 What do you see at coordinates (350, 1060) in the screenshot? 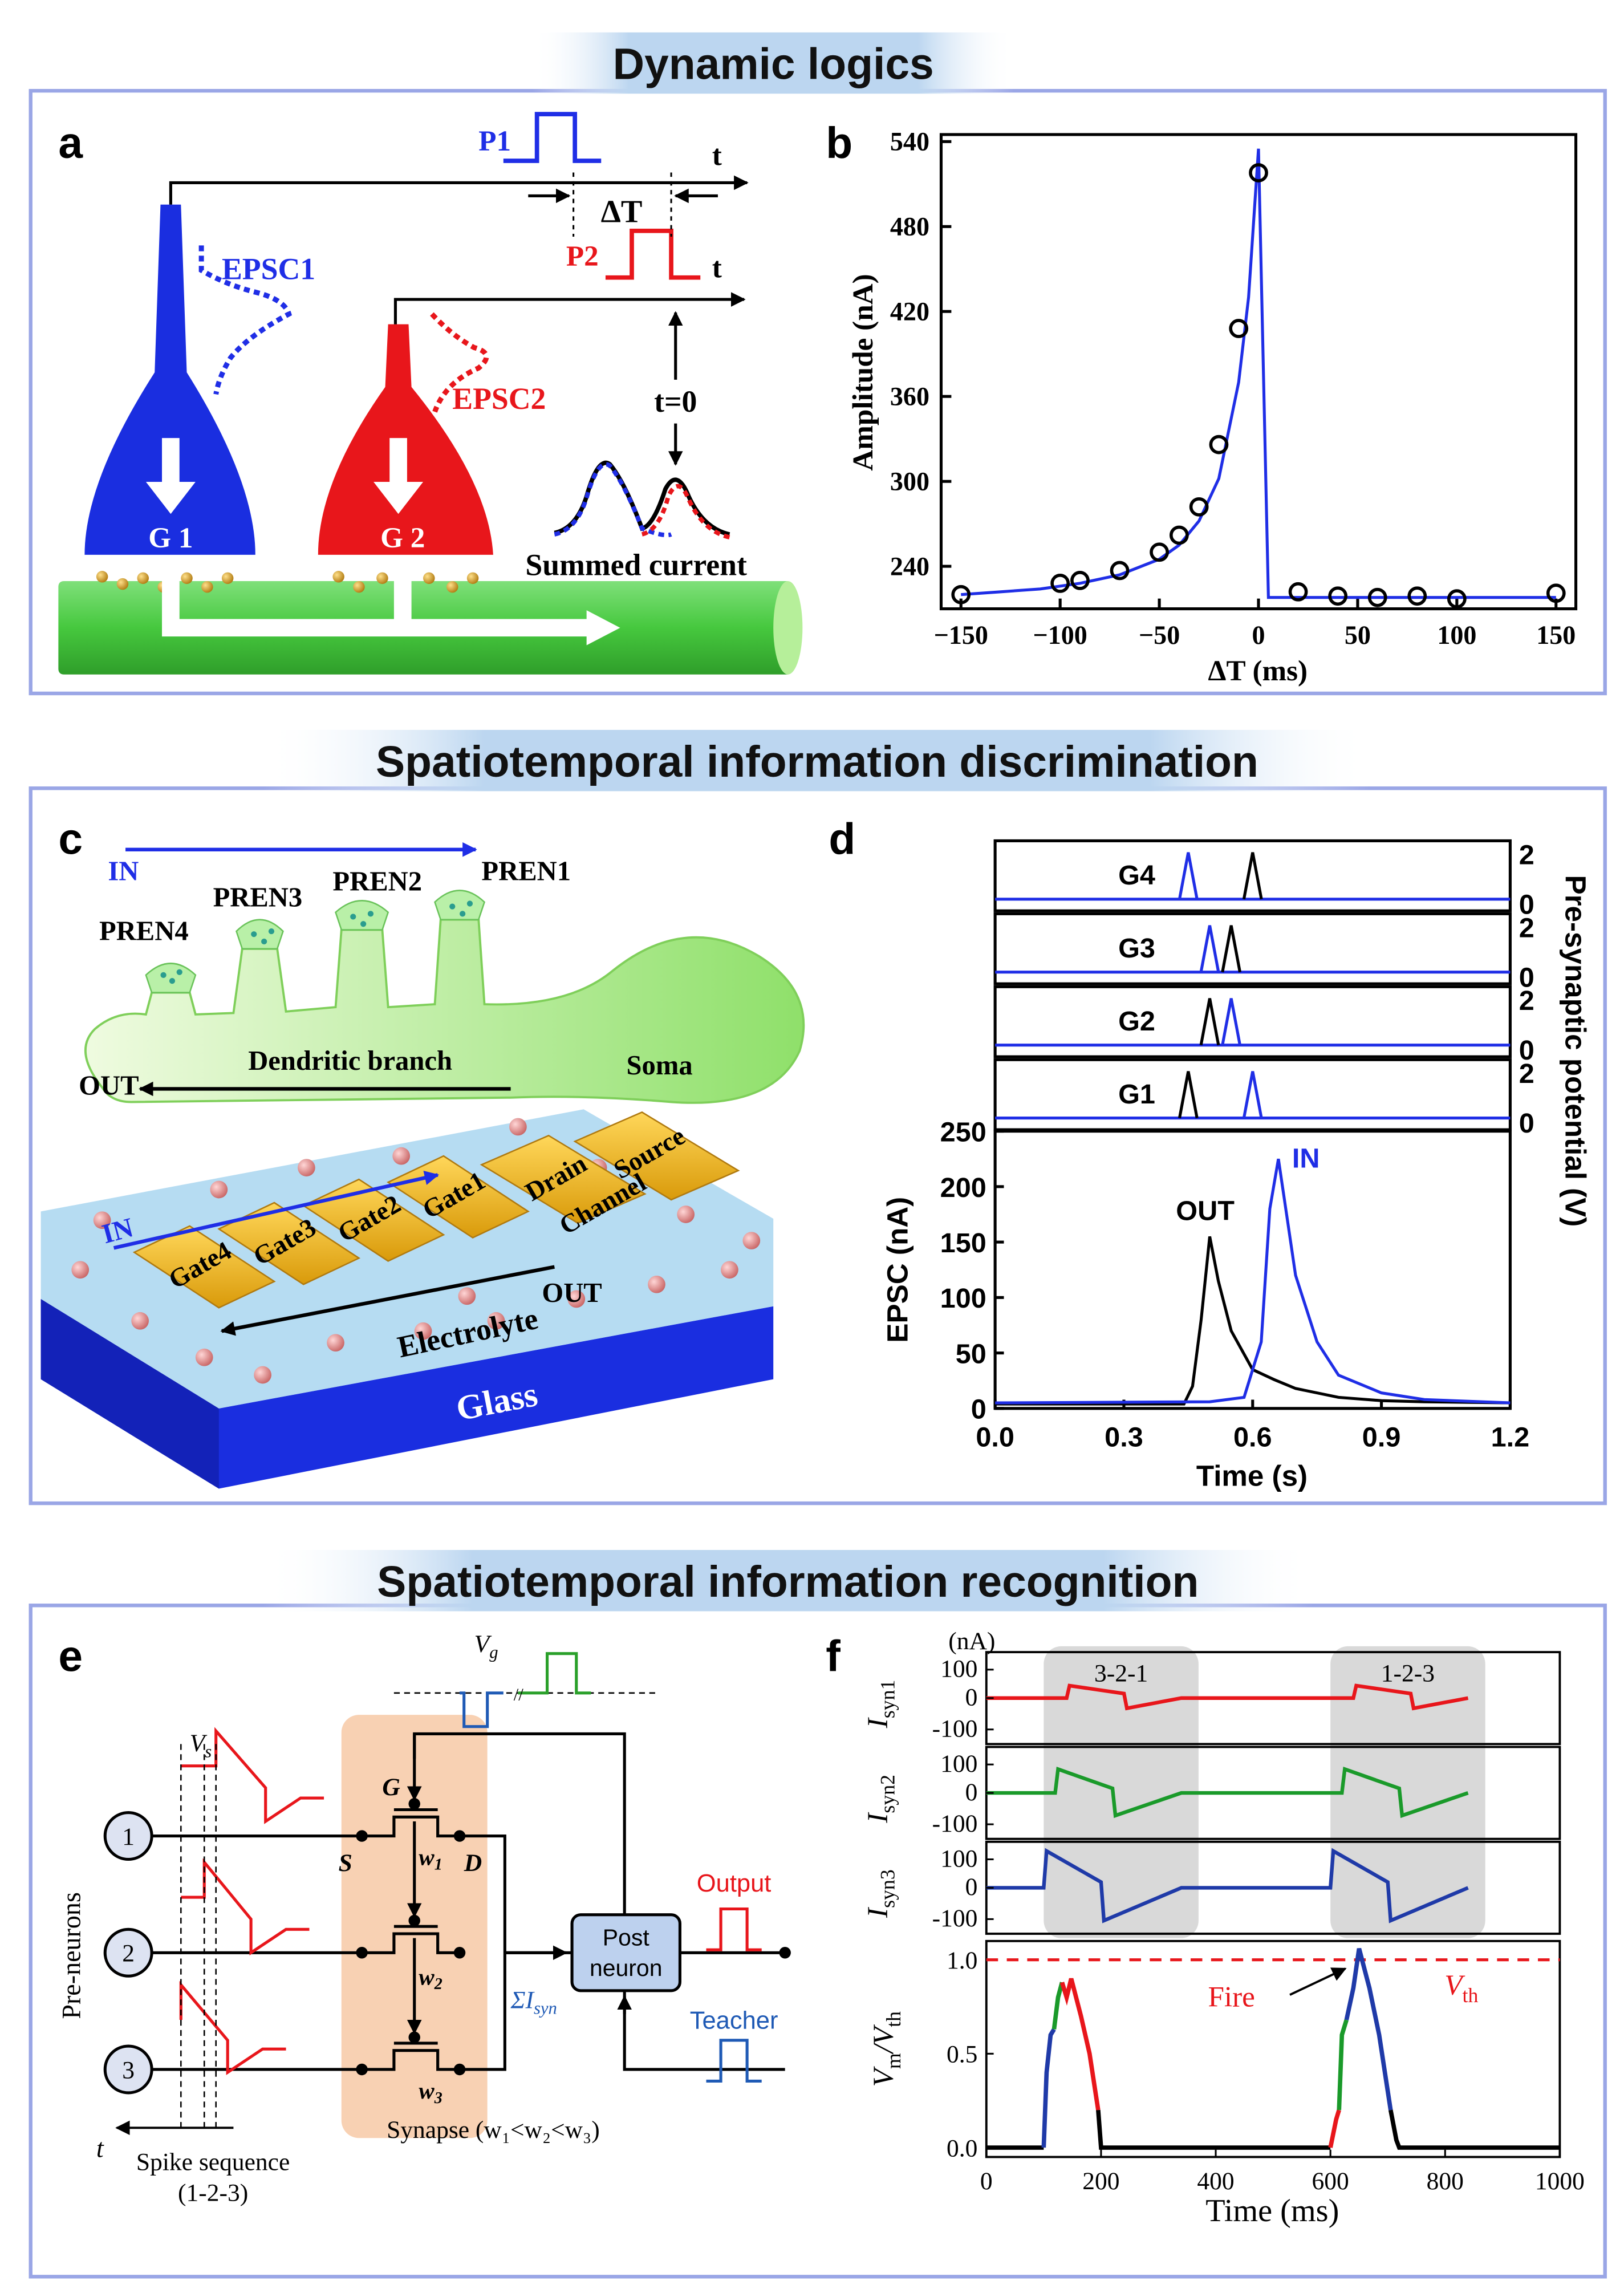
I see `label-dendritic-branch: Dendritic branch` at bounding box center [350, 1060].